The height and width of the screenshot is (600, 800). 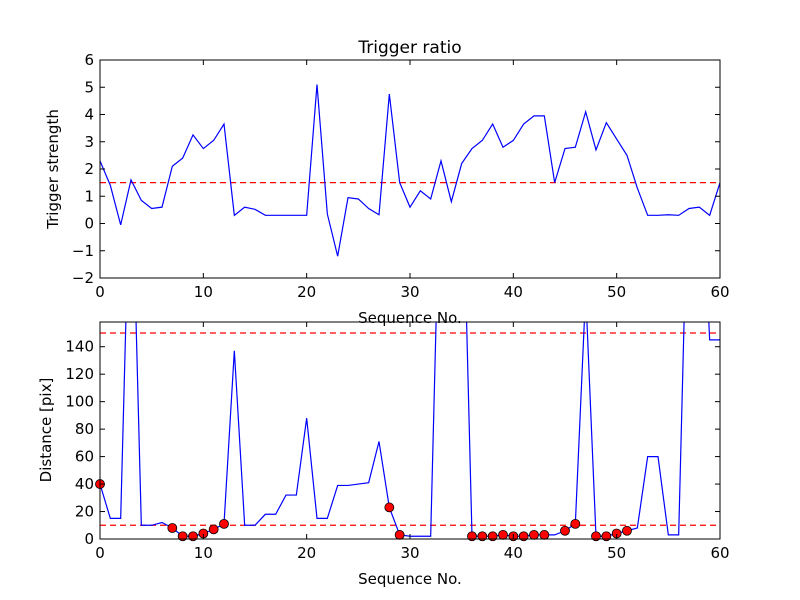 I want to click on y-tick-label: 20, so click(x=84, y=512).